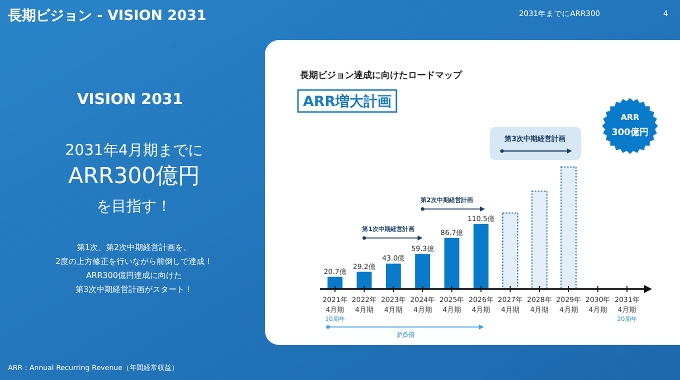 This screenshot has height=380, width=680. What do you see at coordinates (134, 261) in the screenshot?
I see `text: 2度の上方修正を行いながら前倒しで達成！` at bounding box center [134, 261].